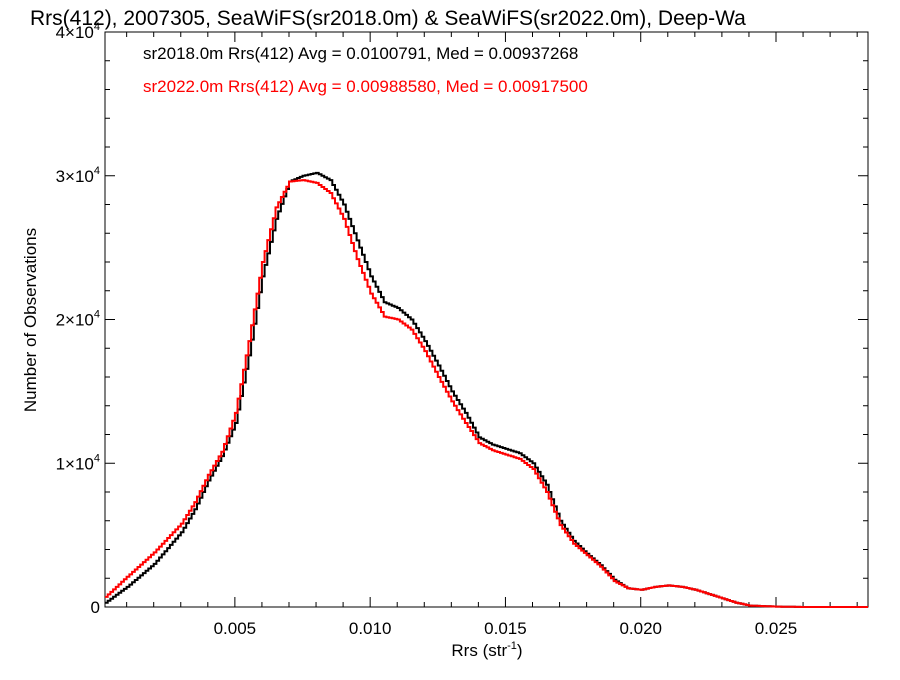  I want to click on y-axis-label: Number of Observations, so click(30, 320).